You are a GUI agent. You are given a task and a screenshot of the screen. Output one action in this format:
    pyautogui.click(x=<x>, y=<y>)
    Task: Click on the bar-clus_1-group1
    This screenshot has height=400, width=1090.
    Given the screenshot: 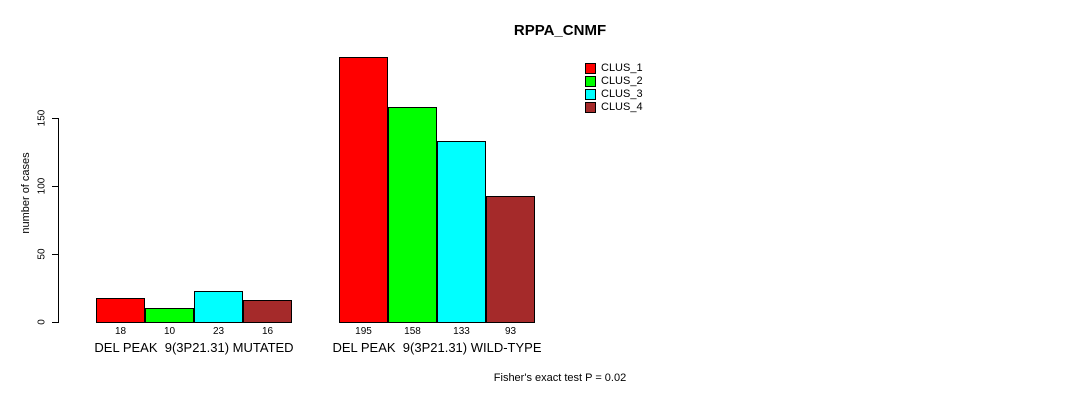 What is the action you would take?
    pyautogui.click(x=120, y=310)
    